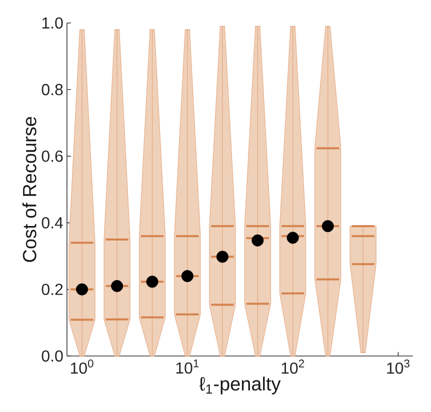 The width and height of the screenshot is (431, 412). I want to click on x-tick-label: 10$^{1}$, so click(187, 367).